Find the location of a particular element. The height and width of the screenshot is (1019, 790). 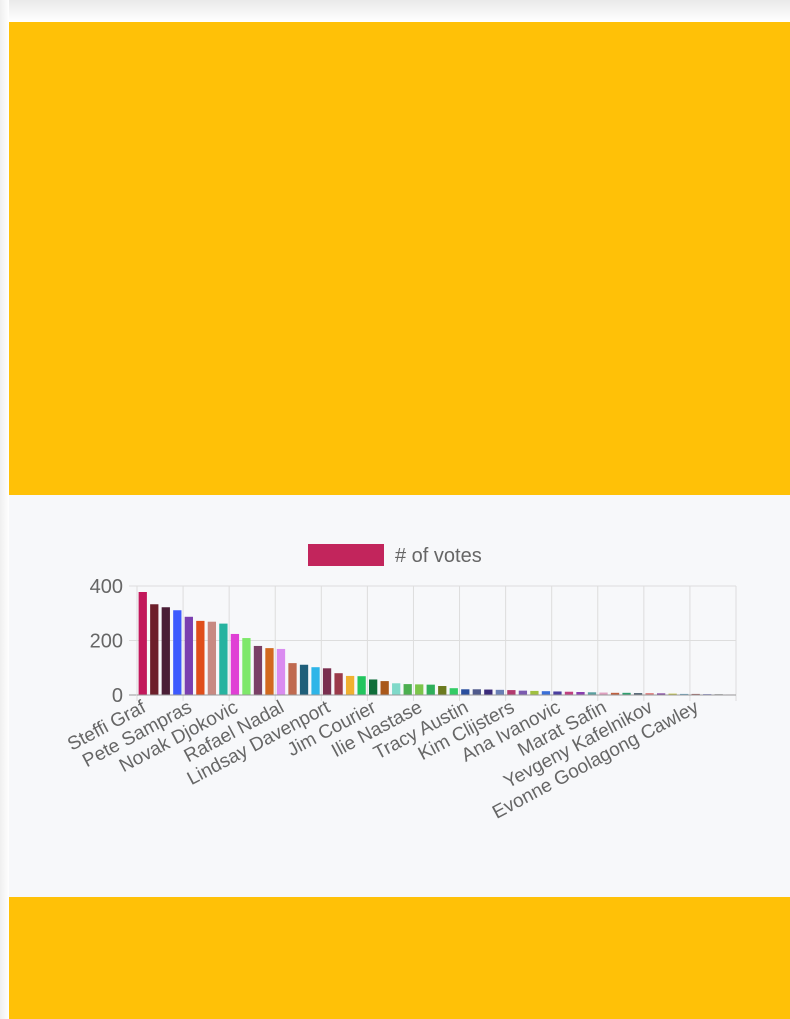

legend-swatch is located at coordinates (346, 555).